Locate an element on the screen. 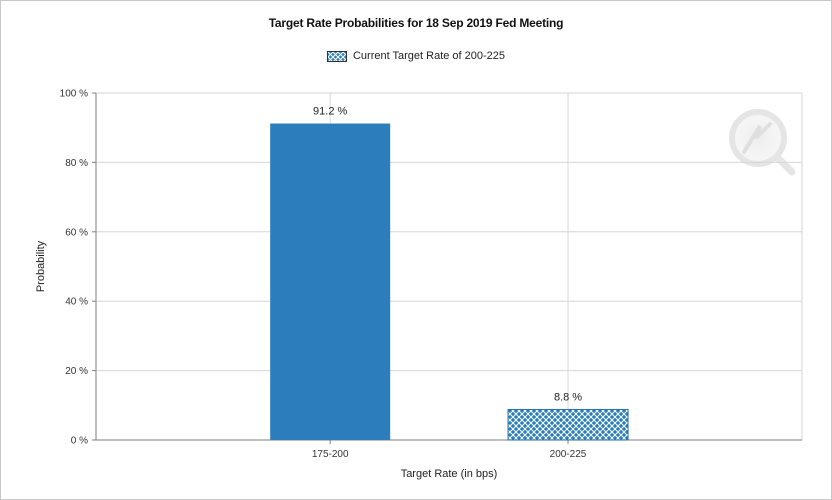 This screenshot has height=500, width=832. watermark-logo-icon is located at coordinates (762, 142).